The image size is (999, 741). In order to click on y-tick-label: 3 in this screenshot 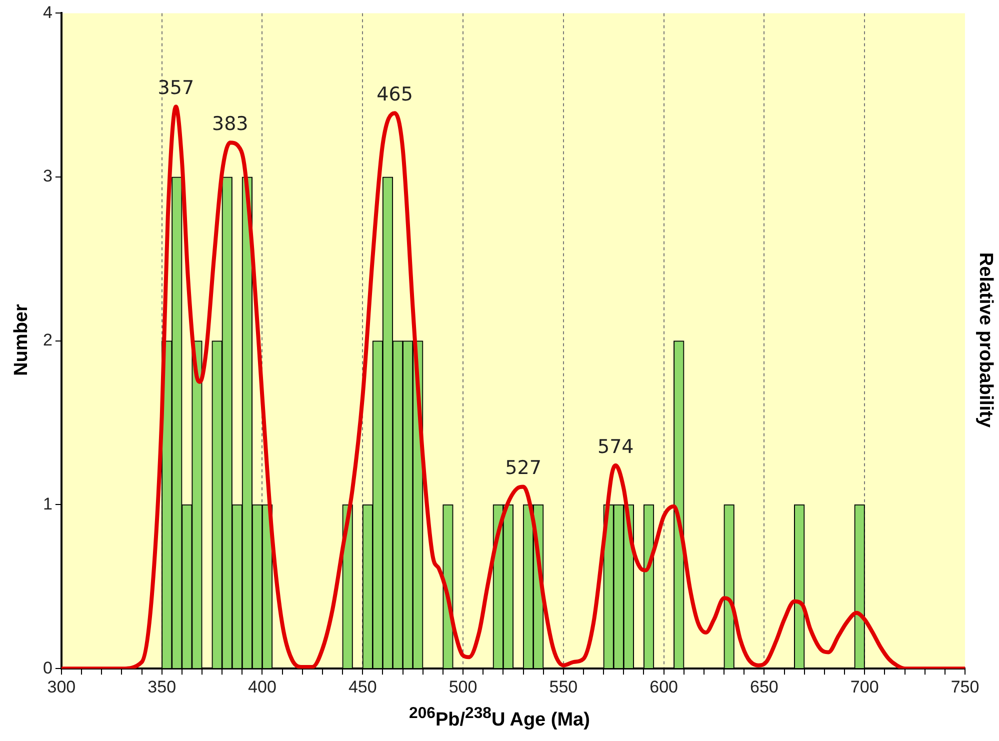, I will do `click(47, 176)`.